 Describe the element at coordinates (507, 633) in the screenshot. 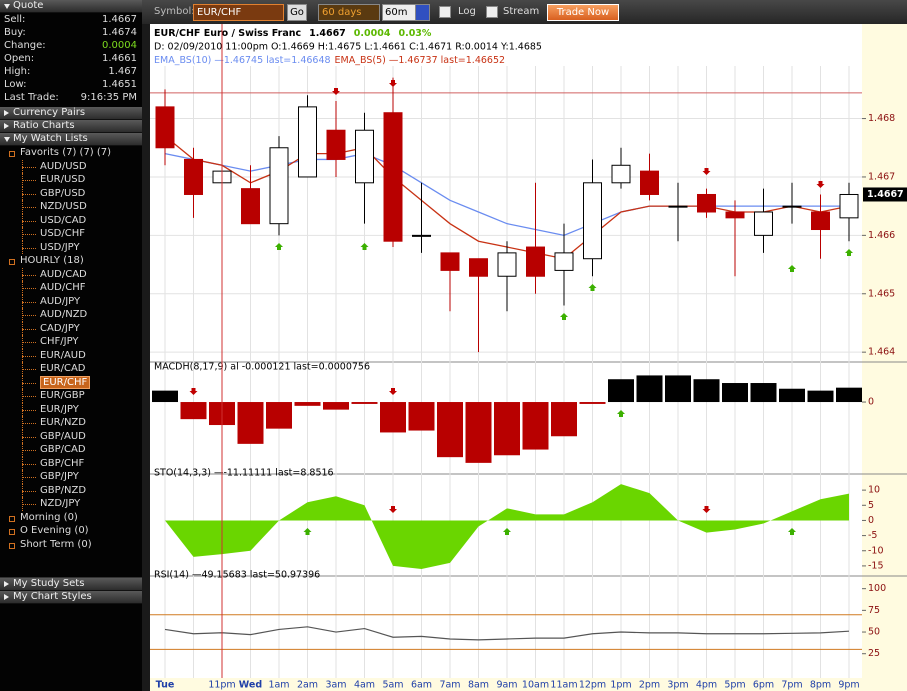

I see `rsi-line` at that location.